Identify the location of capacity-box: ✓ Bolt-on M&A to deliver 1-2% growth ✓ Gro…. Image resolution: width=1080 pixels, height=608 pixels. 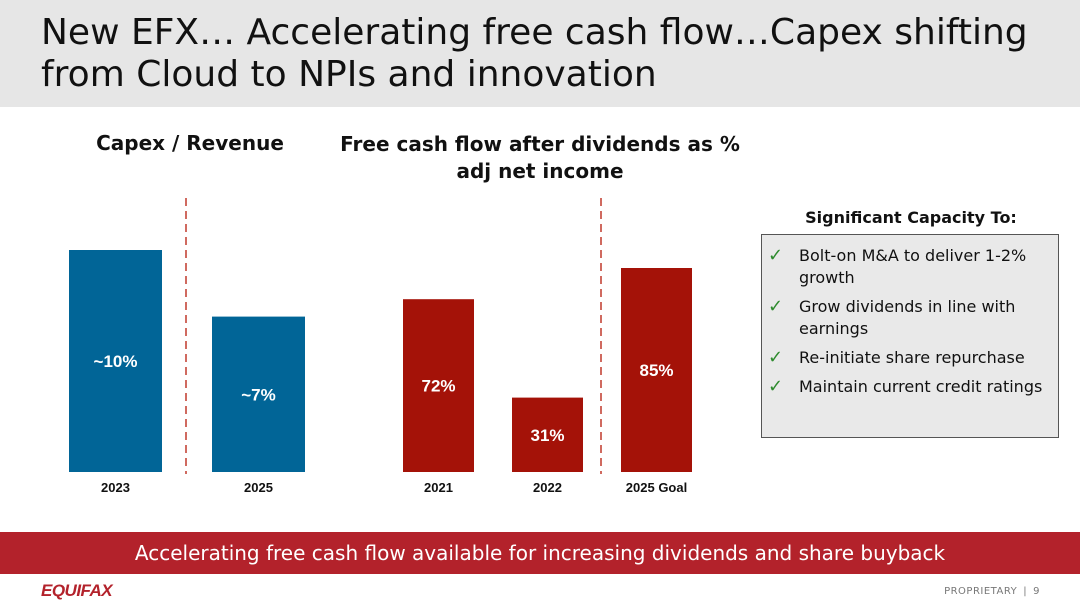
(910, 336).